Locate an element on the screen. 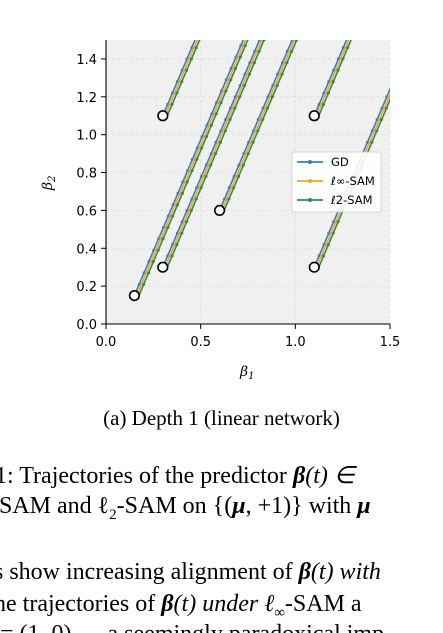 The image size is (443, 633). x-tick-label: 1.0 is located at coordinates (295, 342).